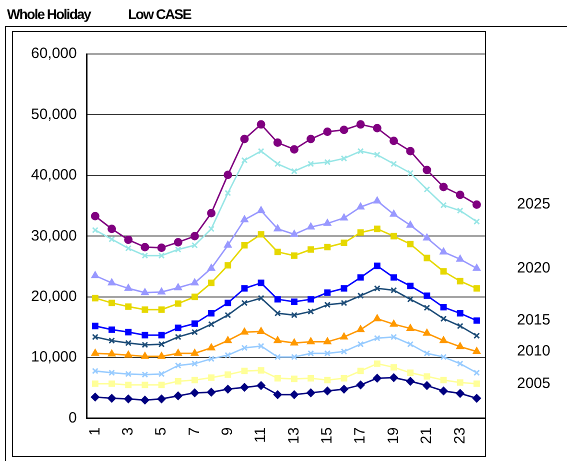  What do you see at coordinates (48, 14) in the screenshot?
I see `chart-title: Whole Holiday` at bounding box center [48, 14].